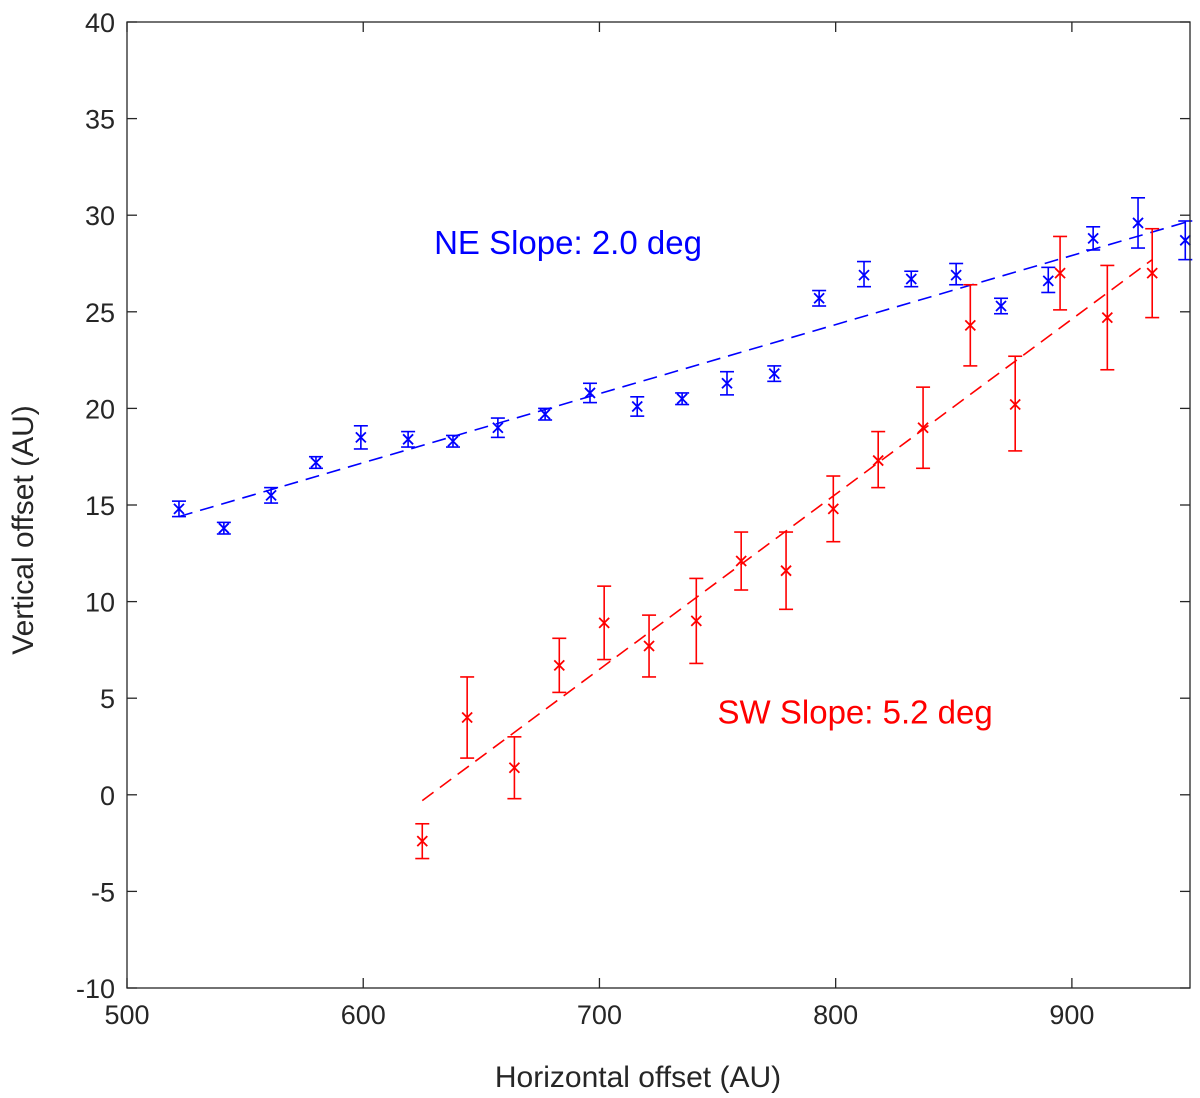 Image resolution: width=1200 pixels, height=1098 pixels. I want to click on y-tick-label: 25, so click(100, 313).